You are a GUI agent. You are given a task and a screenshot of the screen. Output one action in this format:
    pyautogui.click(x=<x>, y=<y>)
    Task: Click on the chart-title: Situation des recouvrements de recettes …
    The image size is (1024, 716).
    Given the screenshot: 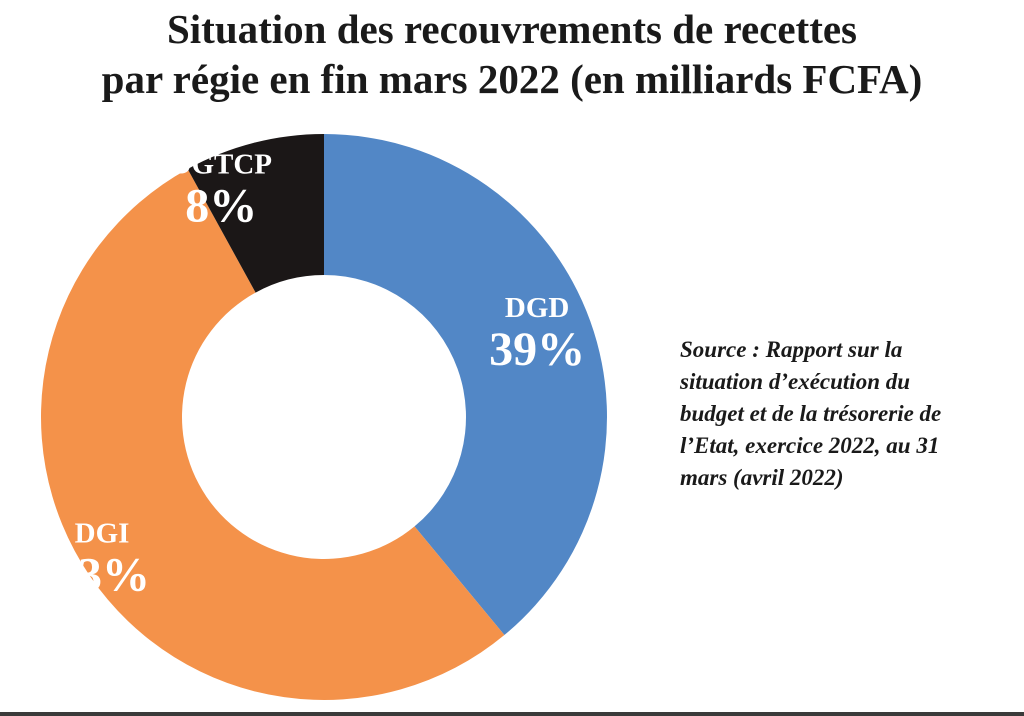 What is the action you would take?
    pyautogui.click(x=512, y=54)
    